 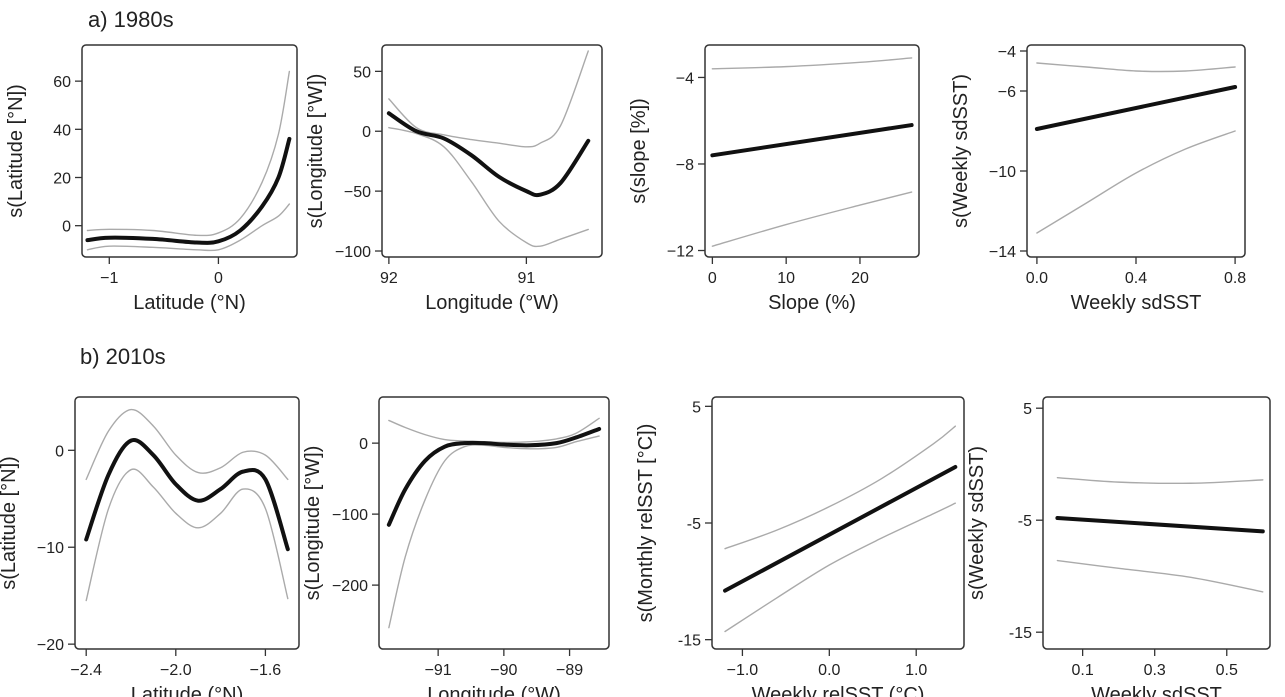 What do you see at coordinates (62, 179) in the screenshot?
I see `y-tick-label: 20` at bounding box center [62, 179].